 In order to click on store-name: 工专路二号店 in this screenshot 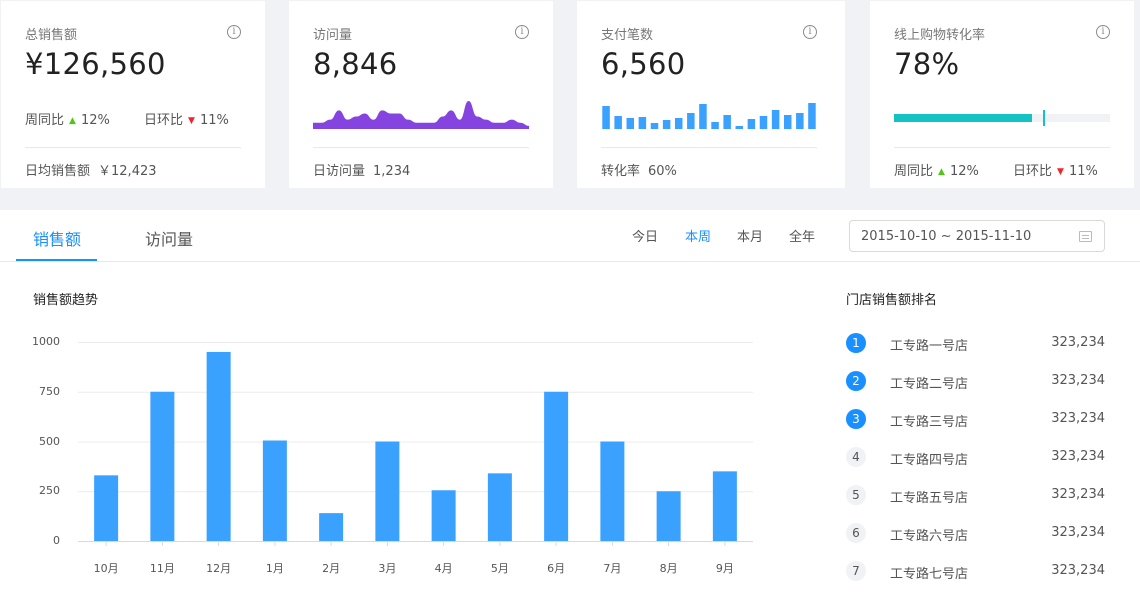, I will do `click(929, 384)`.